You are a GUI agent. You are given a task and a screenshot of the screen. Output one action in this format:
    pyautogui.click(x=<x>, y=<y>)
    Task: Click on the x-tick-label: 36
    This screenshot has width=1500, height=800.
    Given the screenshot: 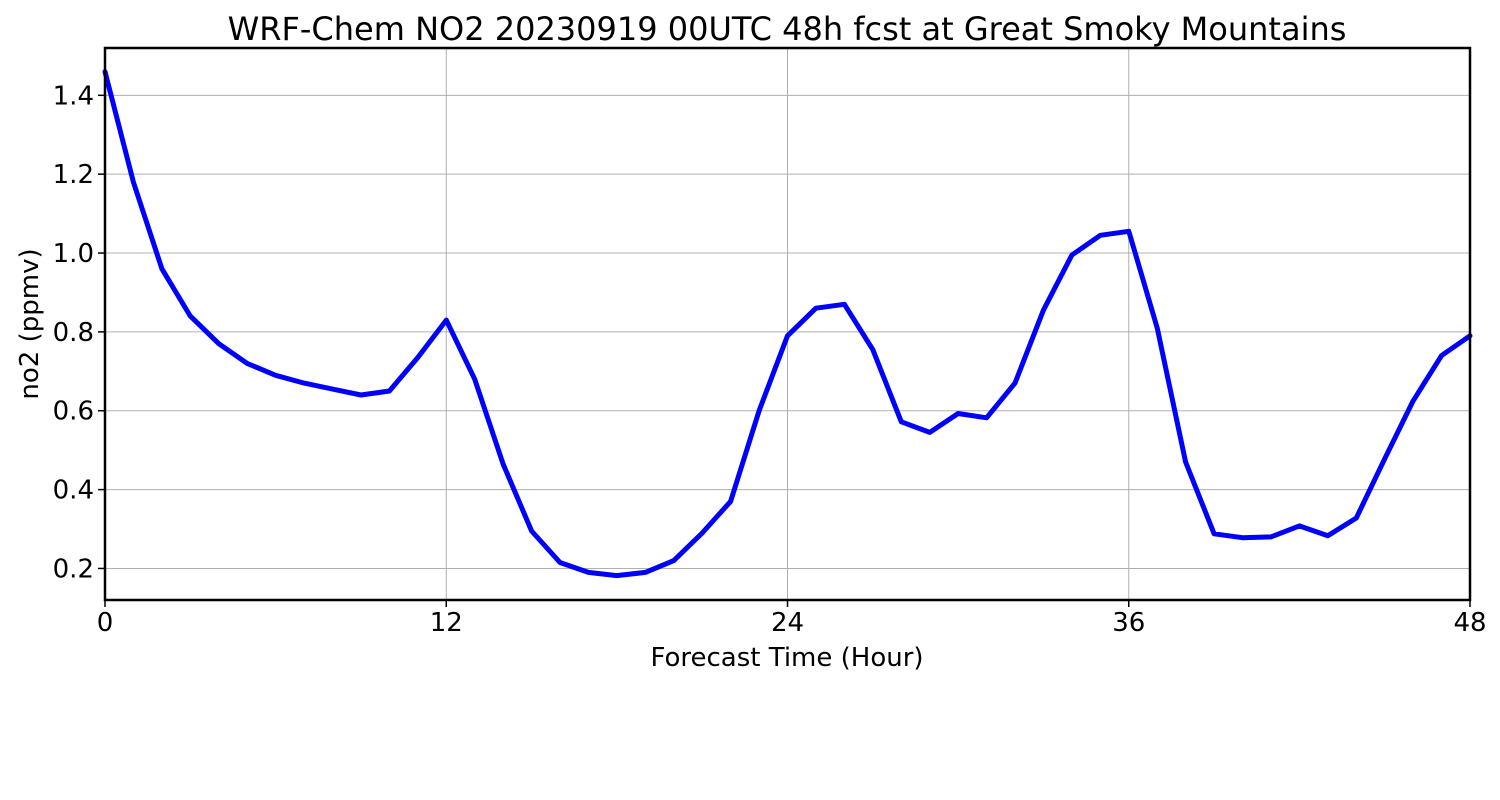 What is the action you would take?
    pyautogui.click(x=1128, y=623)
    